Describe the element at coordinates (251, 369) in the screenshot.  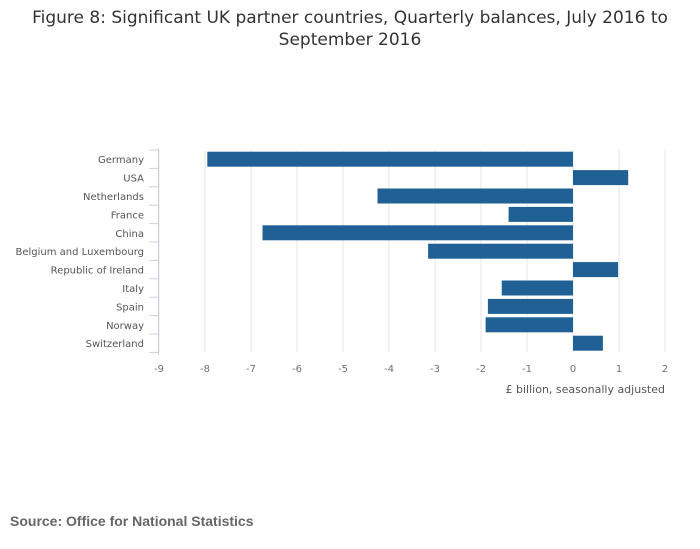
I see `x-tick-label: -7` at that location.